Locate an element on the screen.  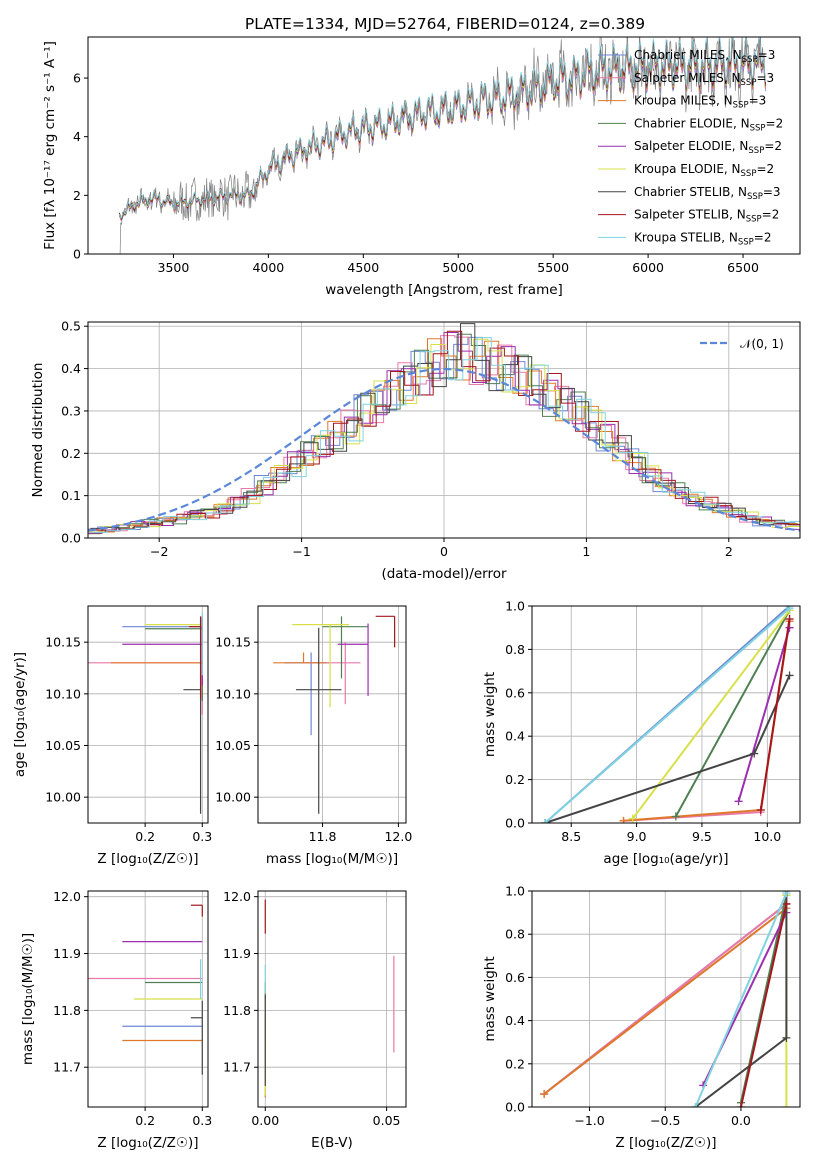
legend-label-0: Chabrier MILES, NSSP=3 is located at coordinates (704, 56).